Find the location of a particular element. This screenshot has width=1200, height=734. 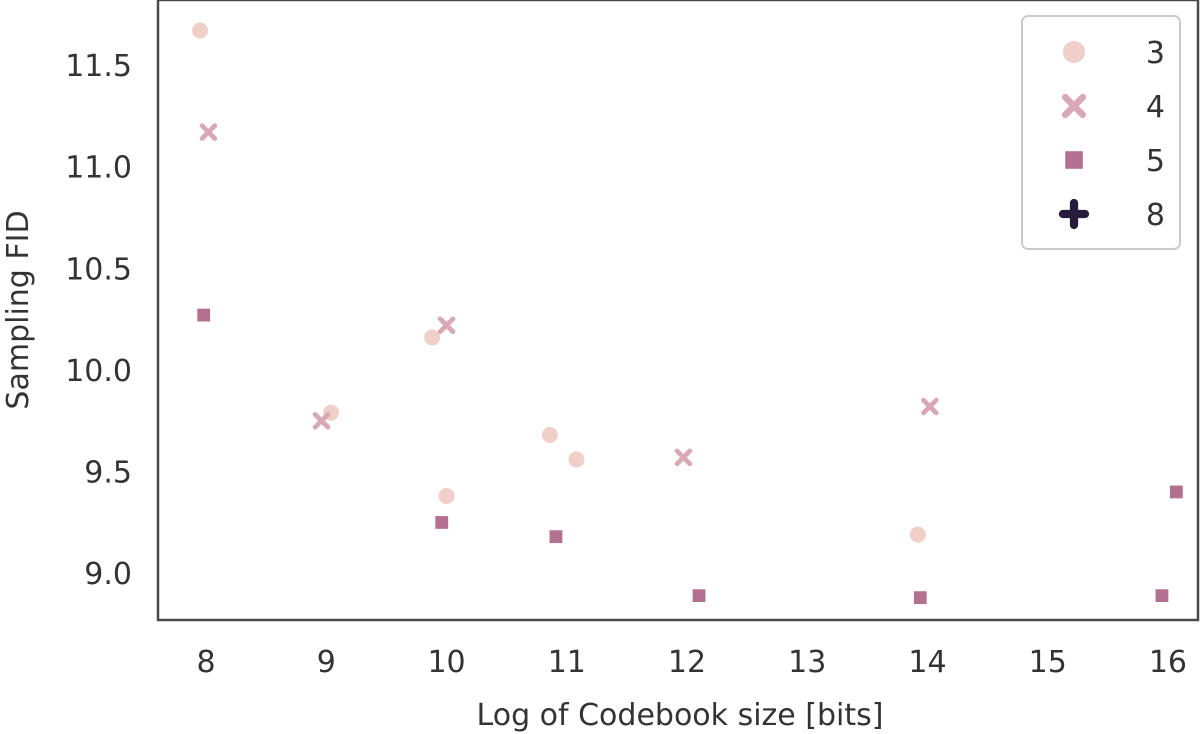

legend-label-5: 5 is located at coordinates (1155, 161).